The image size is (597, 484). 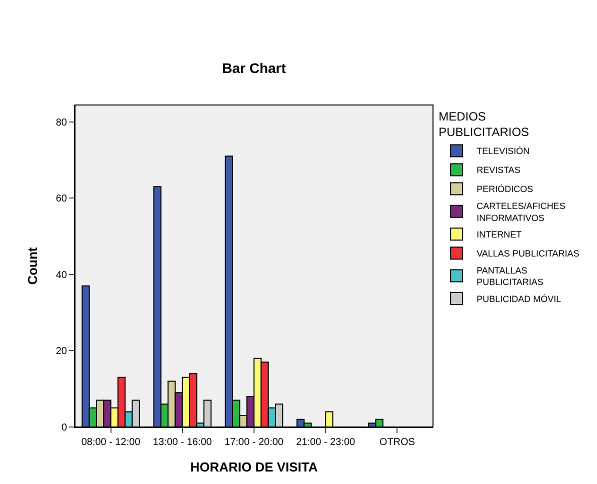 What do you see at coordinates (484, 125) in the screenshot?
I see `legend-title: MEDIOS PUBLICITARIOS` at bounding box center [484, 125].